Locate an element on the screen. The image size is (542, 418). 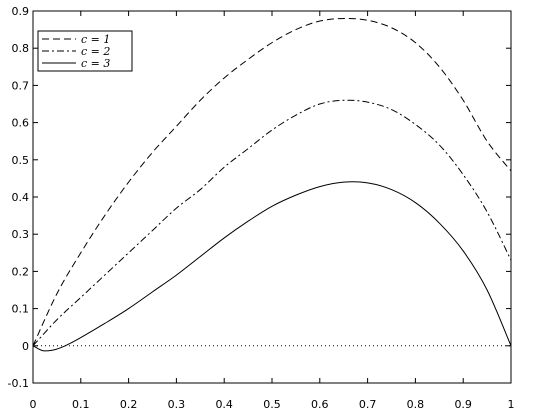
x-tick-label: 0.1 is located at coordinates (81, 404).